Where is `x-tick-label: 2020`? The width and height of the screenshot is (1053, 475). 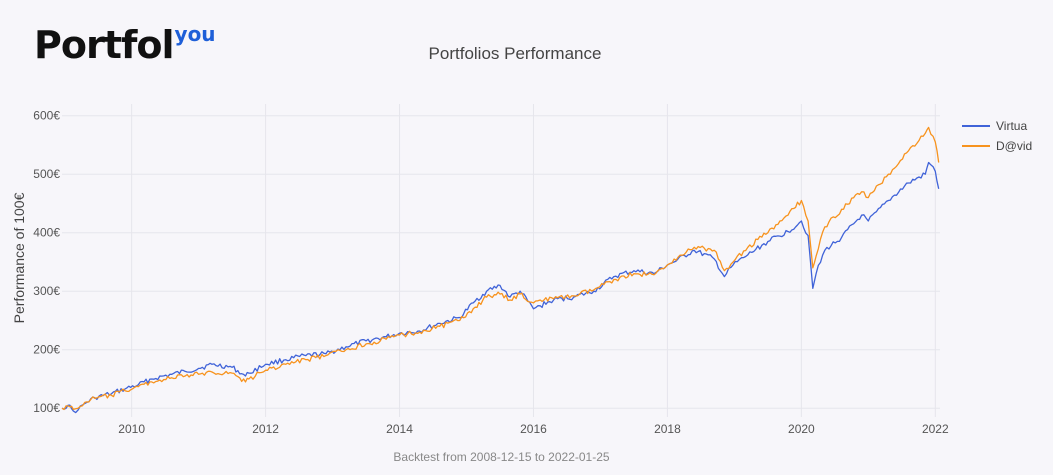 x-tick-label: 2020 is located at coordinates (801, 429).